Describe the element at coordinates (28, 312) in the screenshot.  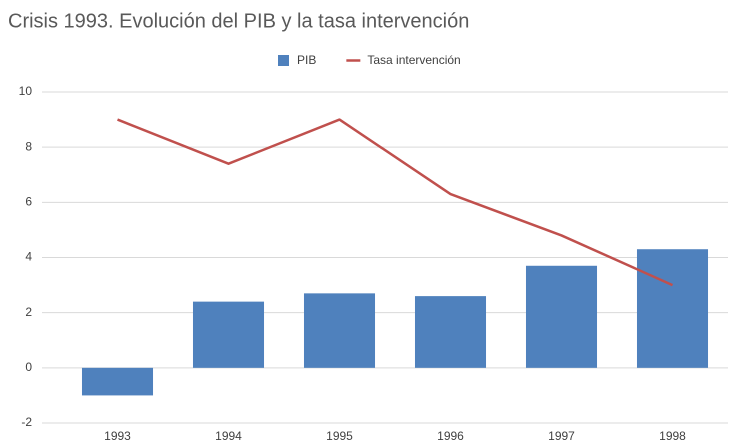
I see `y-tick-label: 2` at that location.